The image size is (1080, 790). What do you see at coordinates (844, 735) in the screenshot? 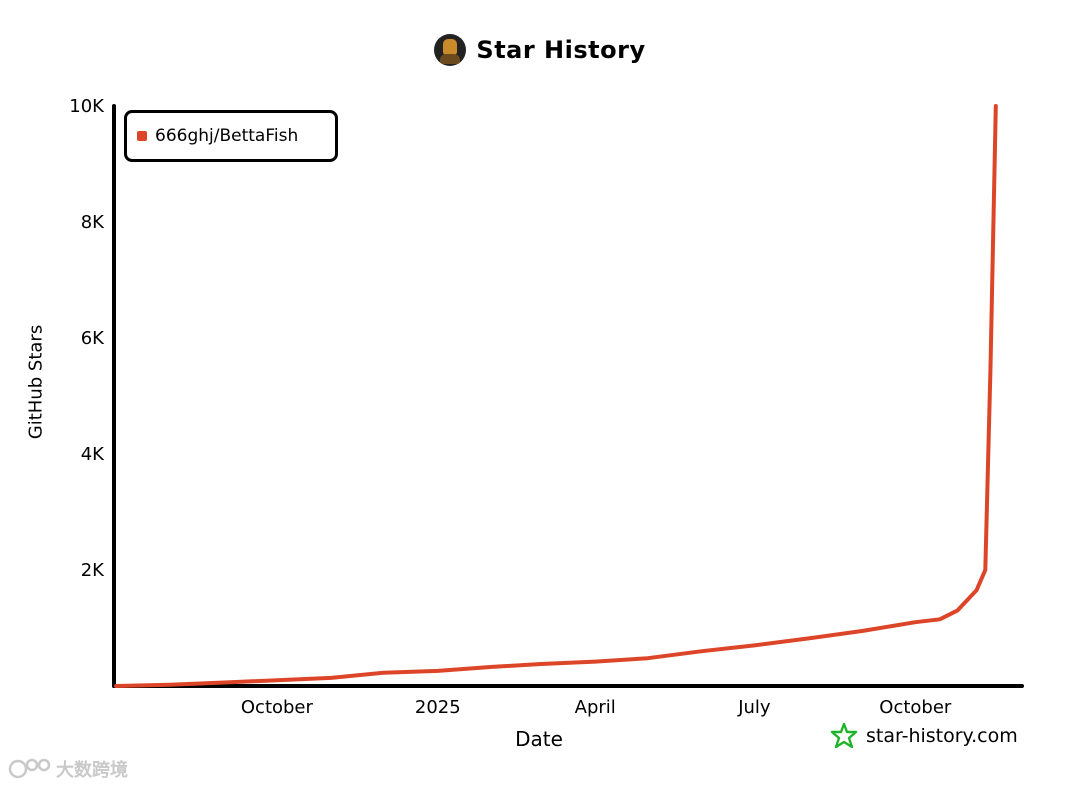
I see `star-icon` at bounding box center [844, 735].